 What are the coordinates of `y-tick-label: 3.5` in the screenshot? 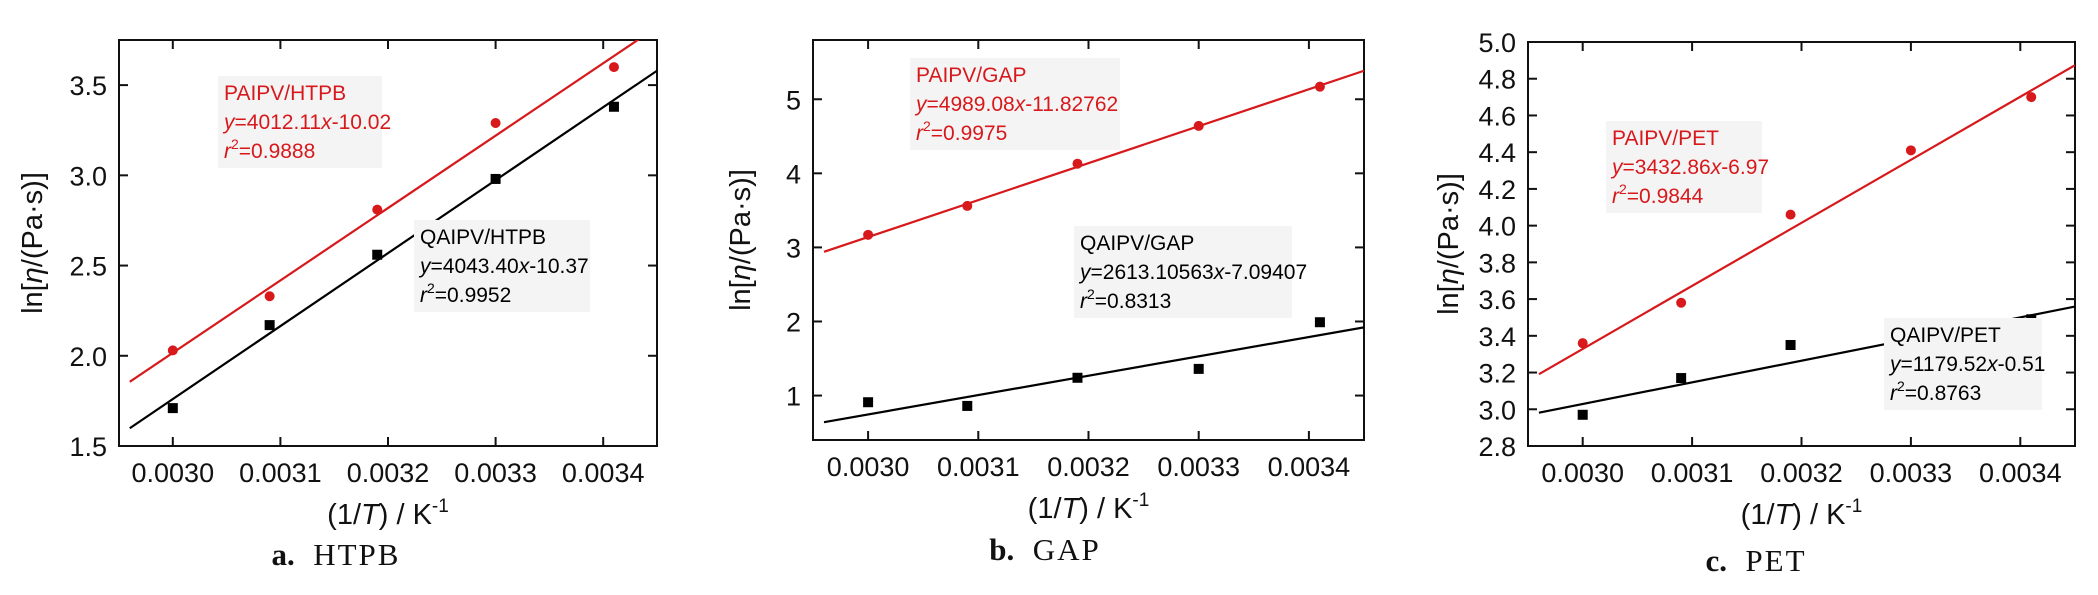 It's located at (88, 86).